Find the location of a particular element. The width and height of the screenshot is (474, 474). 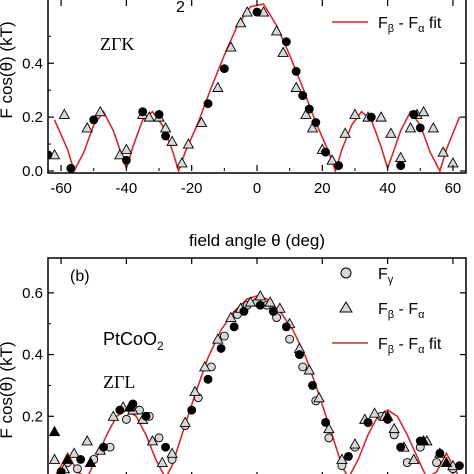

x-tick-label: 40 is located at coordinates (387, 188).